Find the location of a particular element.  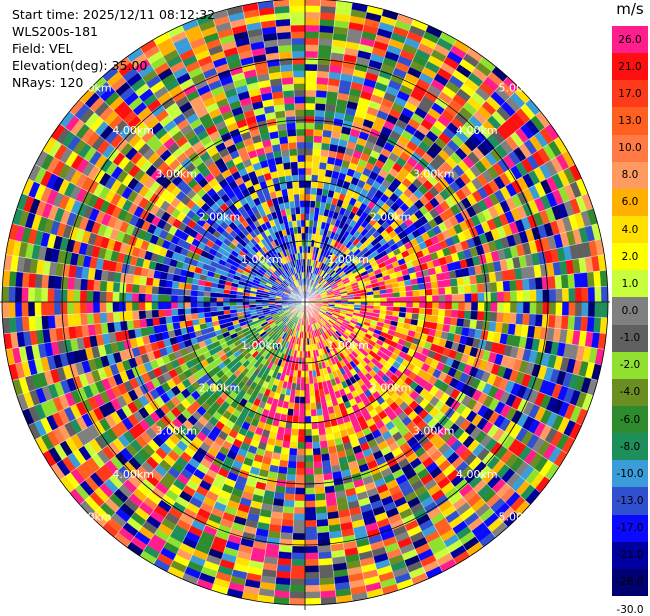

colorbar-tick-label: -1.0 is located at coordinates (630, 338).